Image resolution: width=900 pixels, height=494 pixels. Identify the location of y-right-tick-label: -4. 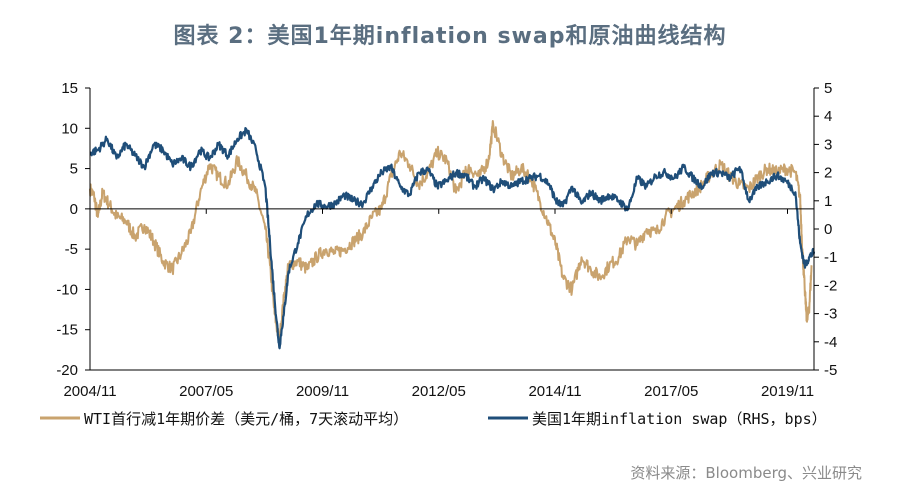
(830, 342).